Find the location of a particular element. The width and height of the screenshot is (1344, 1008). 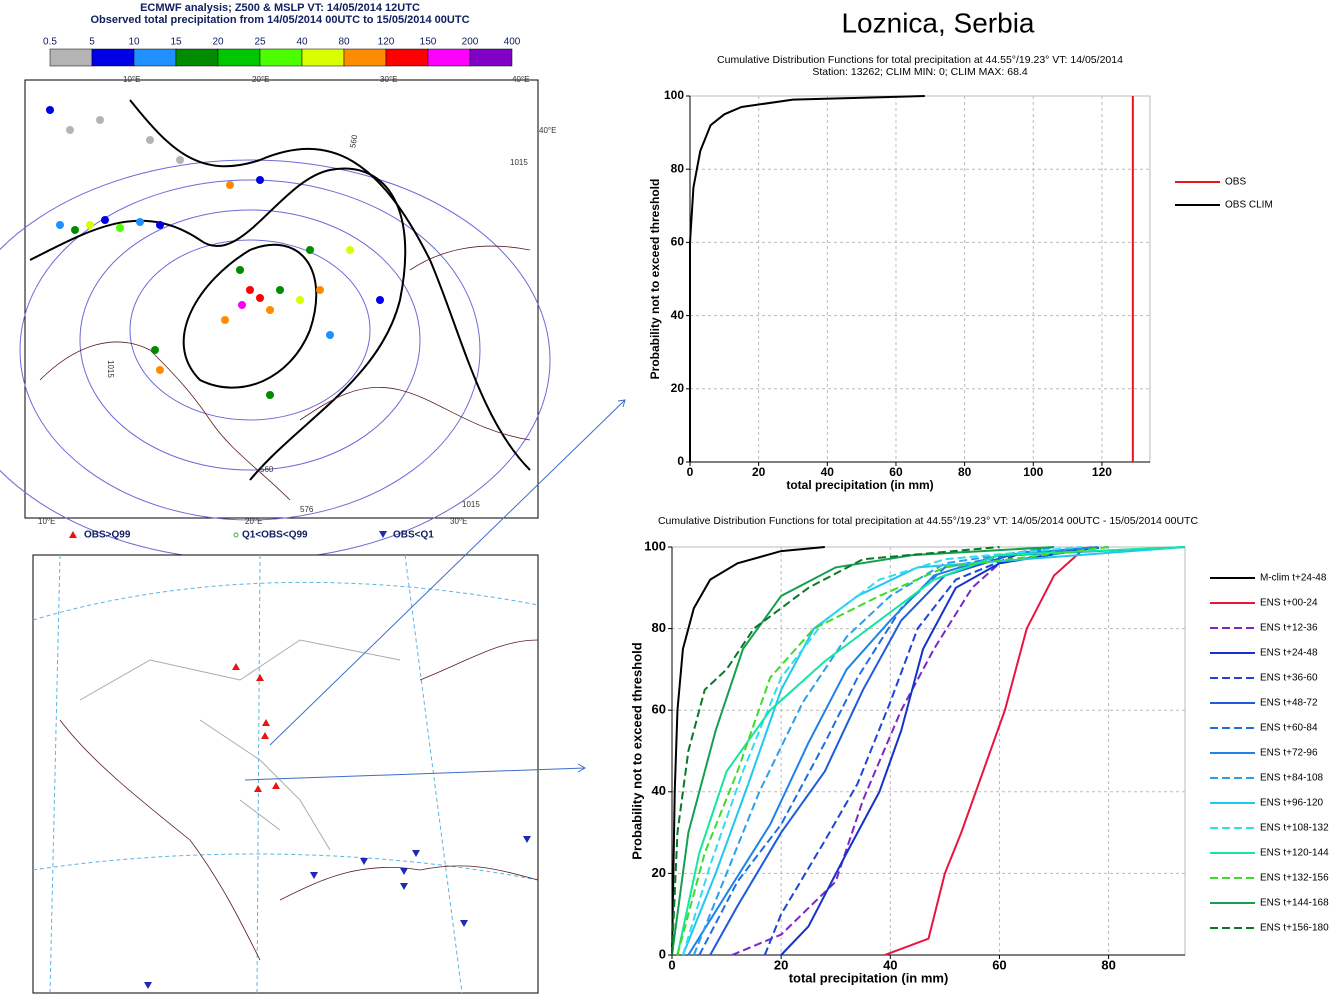

lon-label: 20°E is located at coordinates (253, 521).